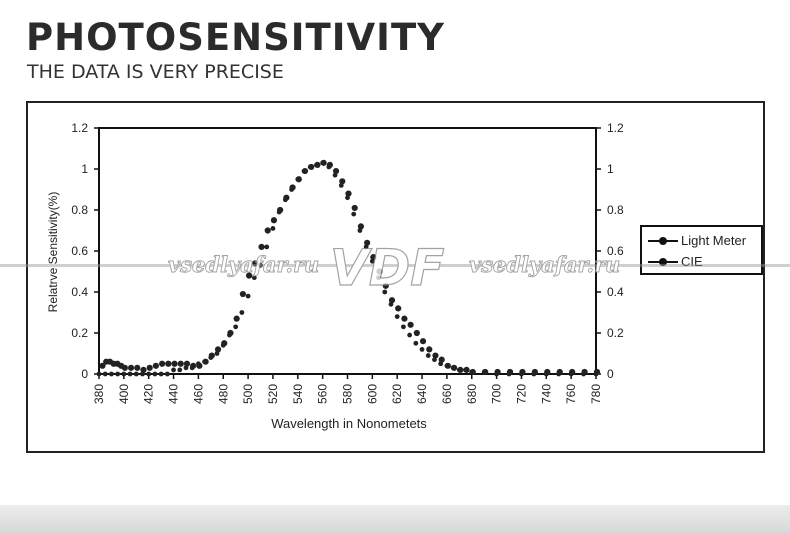 The height and width of the screenshot is (534, 790). I want to click on legend-marker-cie, so click(663, 262).